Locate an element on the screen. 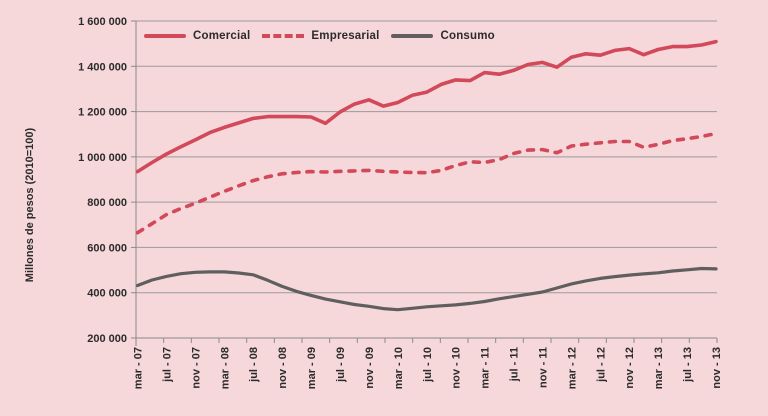 The image size is (768, 416). legend: Comercial Empresarial Consumo is located at coordinates (319, 36).